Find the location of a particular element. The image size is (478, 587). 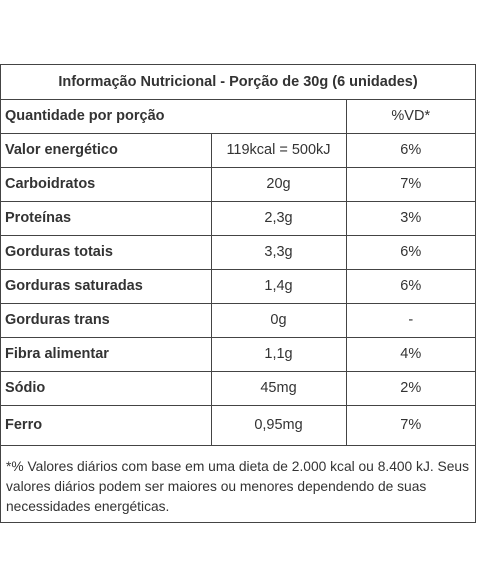

header-quantity: Quantidade por porção is located at coordinates (174, 116).